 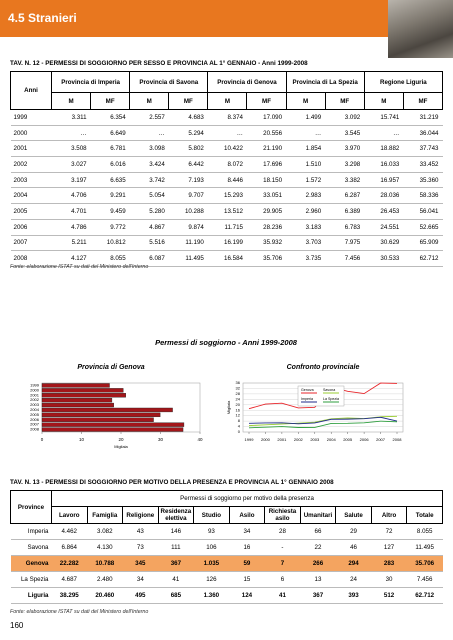 I want to click on table-cell: 28.236, so click(x=266, y=227).